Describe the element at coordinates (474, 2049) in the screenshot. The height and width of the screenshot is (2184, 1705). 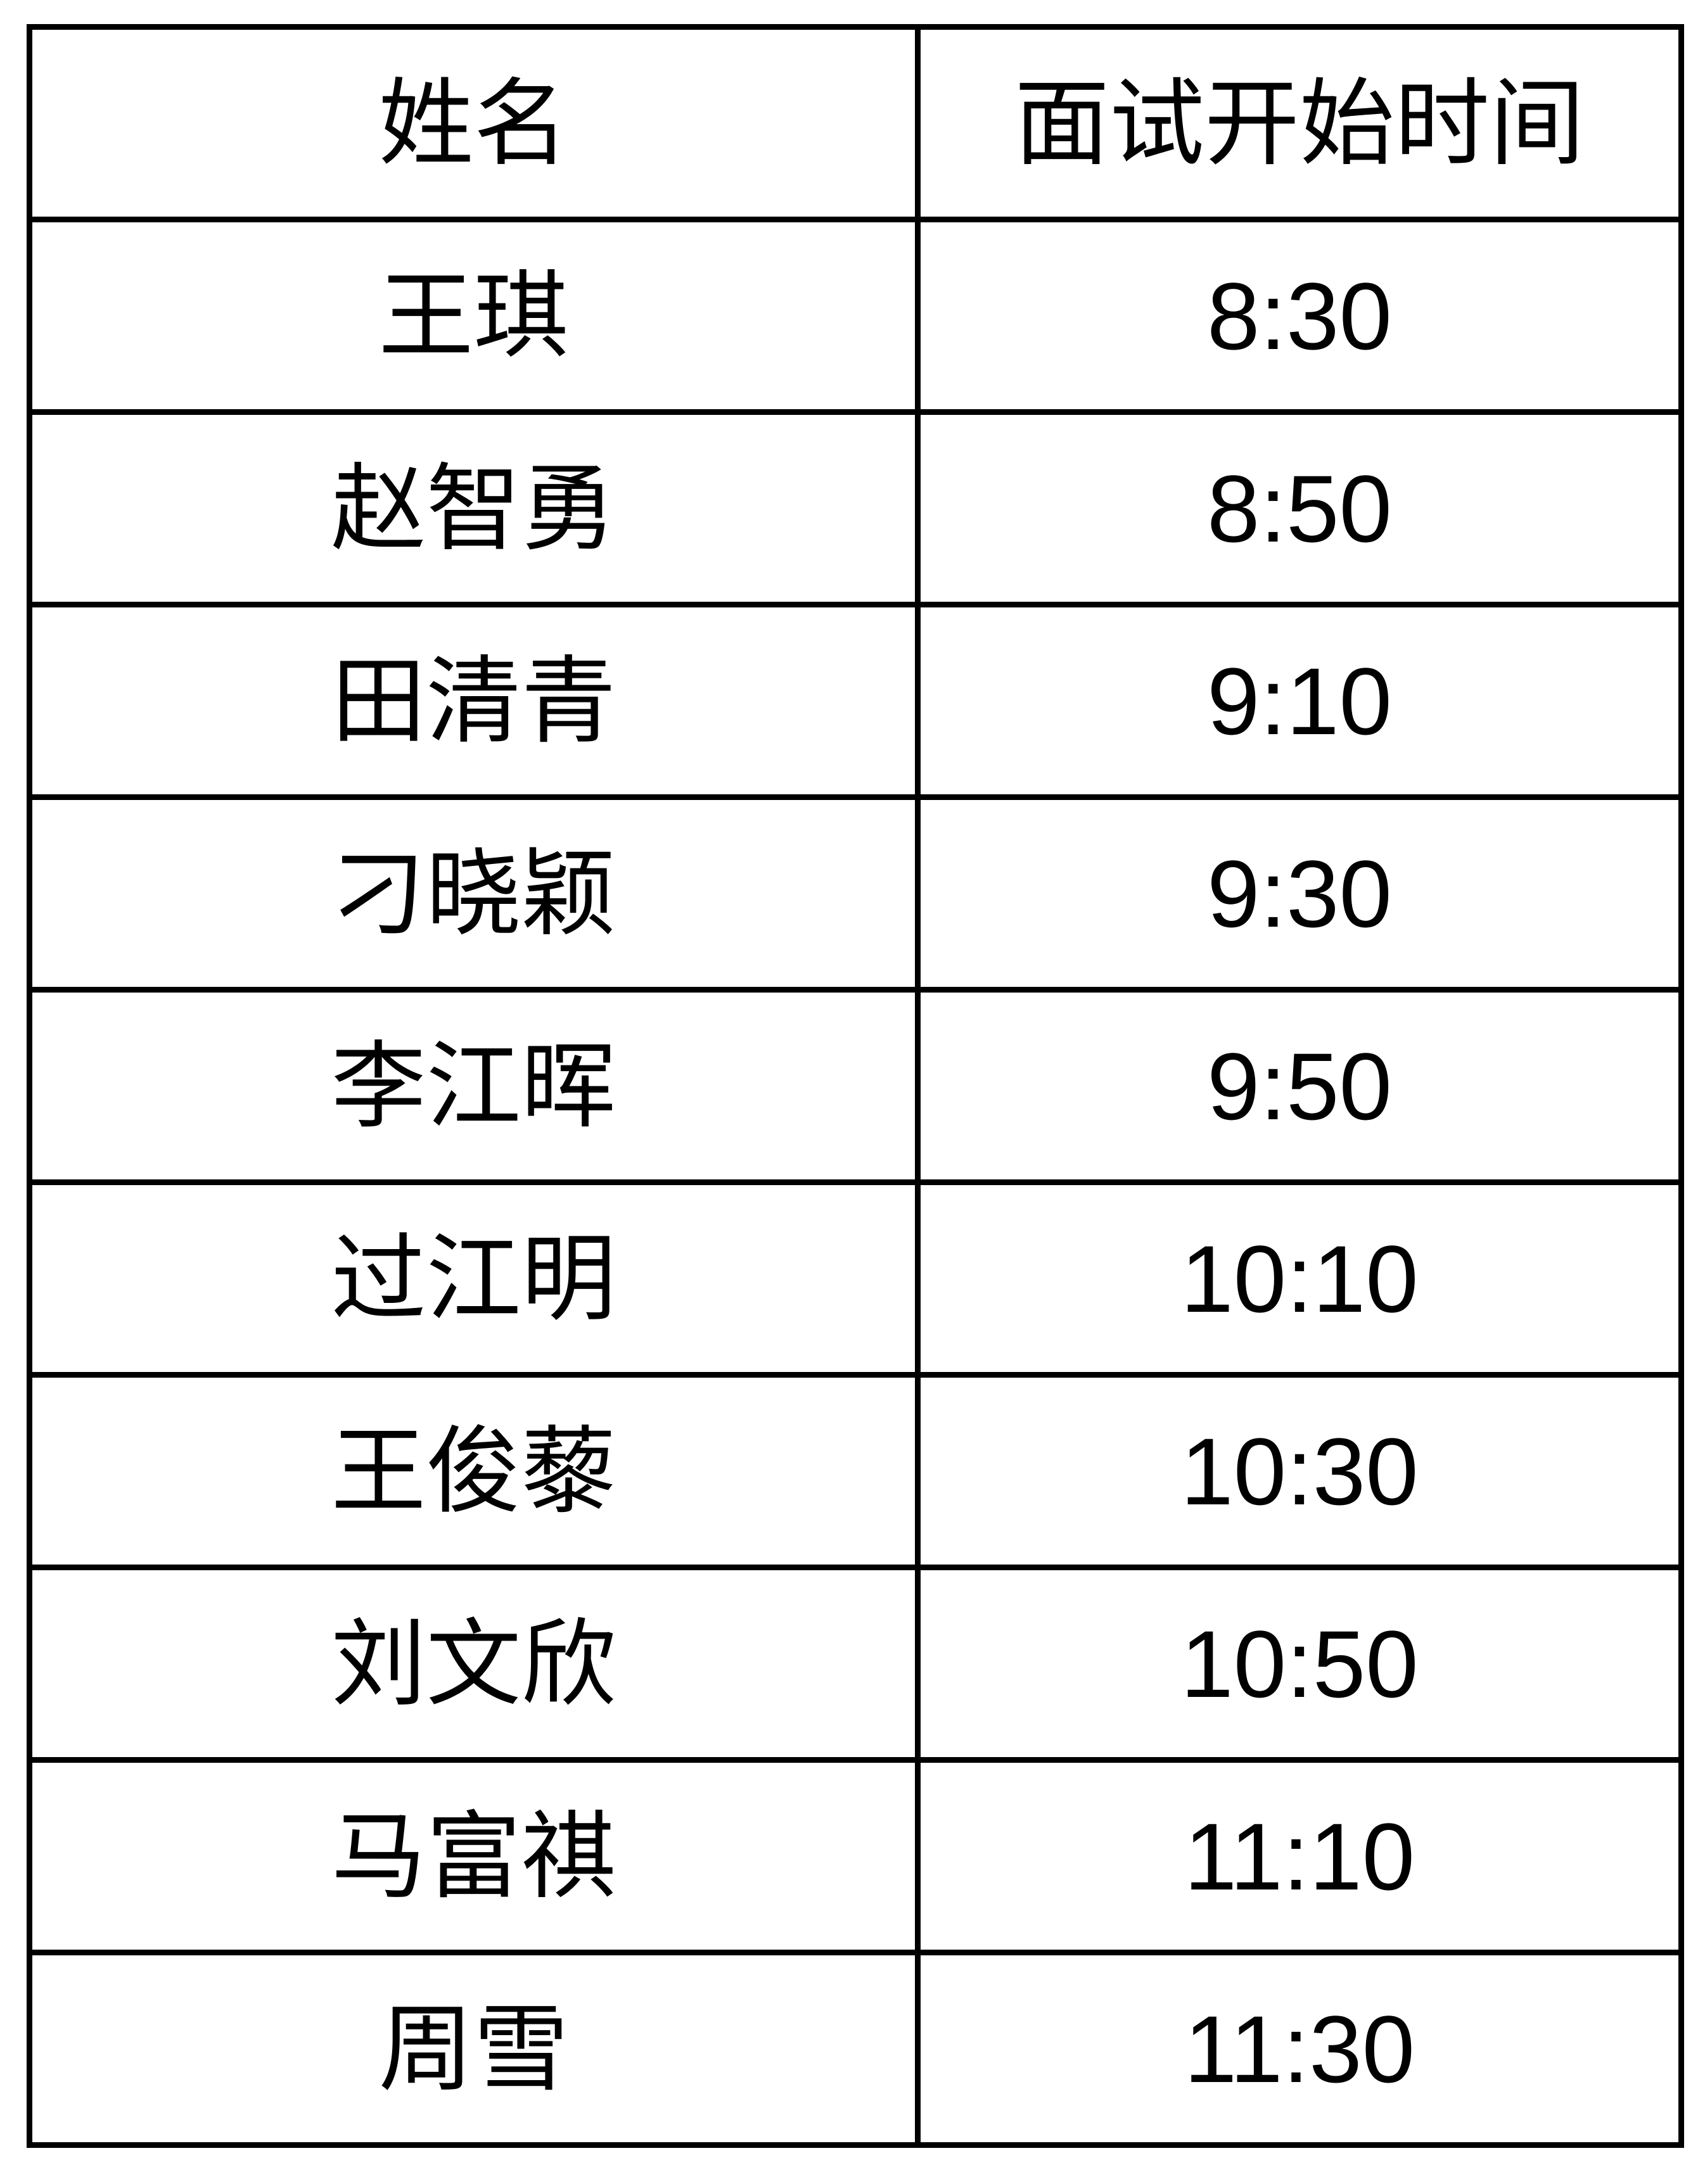
I see `name-cell: 周雪` at that location.